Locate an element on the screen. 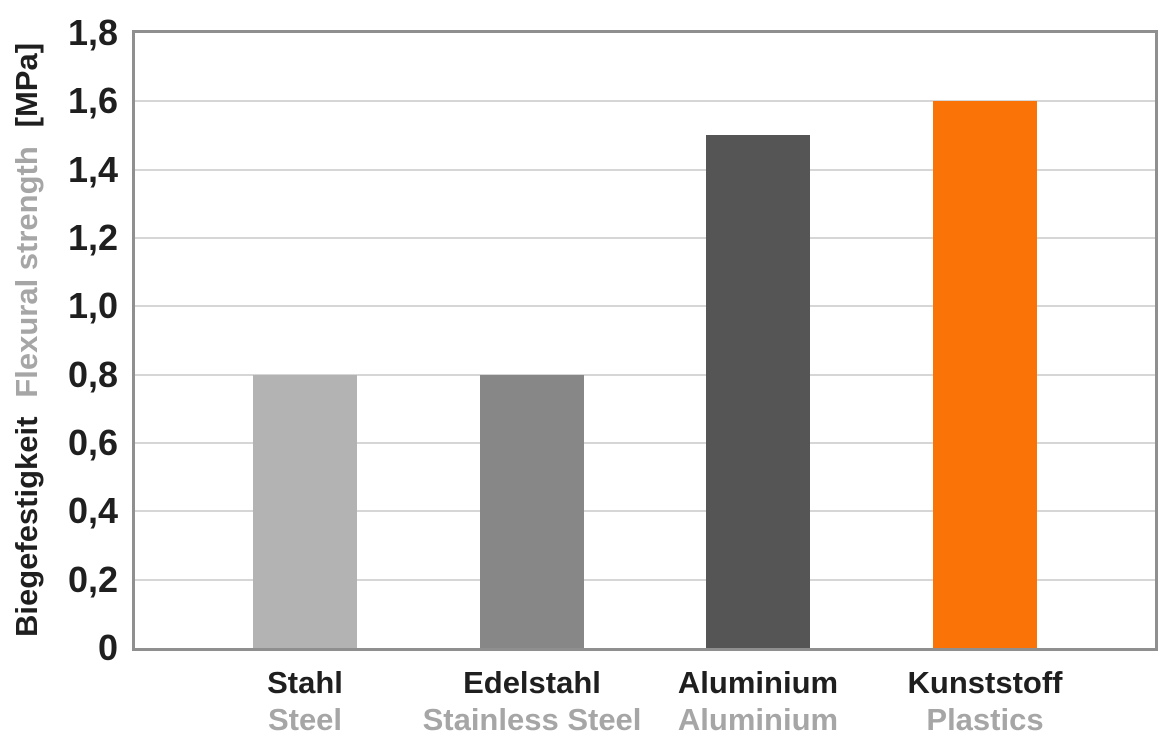 The height and width of the screenshot is (749, 1170). y-tick-label: 0,6 is located at coordinates (92, 442).